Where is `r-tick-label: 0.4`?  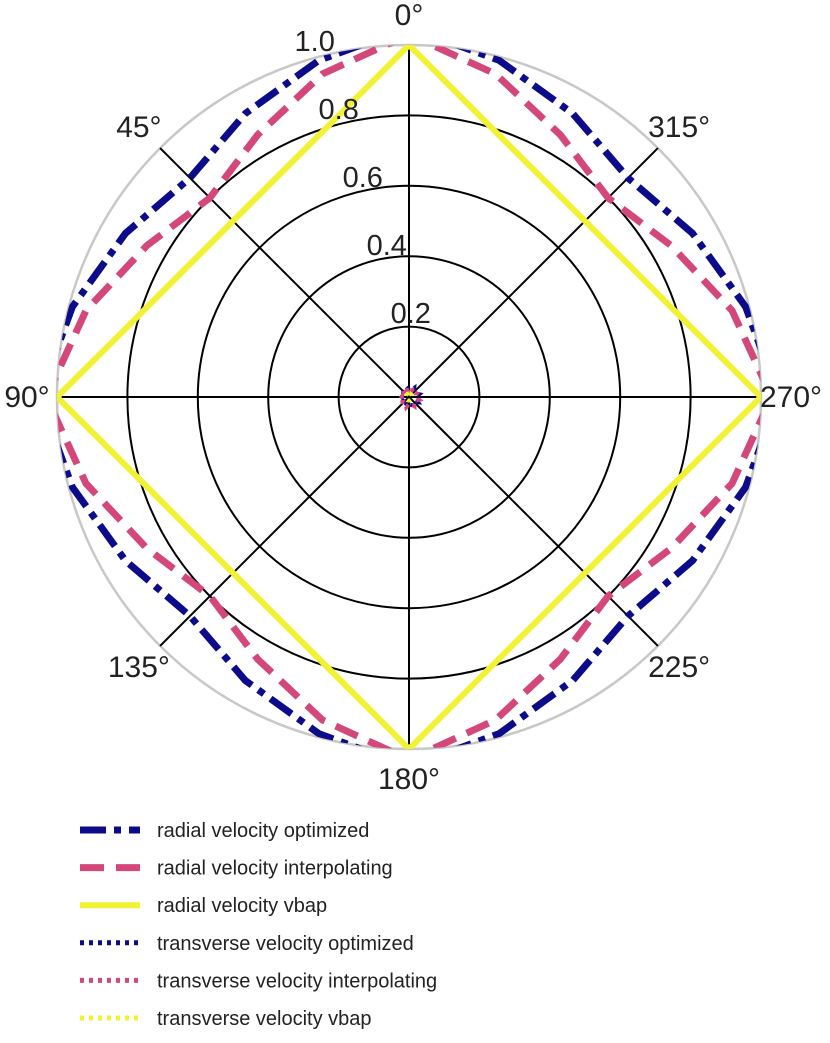
r-tick-label: 0.4 is located at coordinates (387, 246).